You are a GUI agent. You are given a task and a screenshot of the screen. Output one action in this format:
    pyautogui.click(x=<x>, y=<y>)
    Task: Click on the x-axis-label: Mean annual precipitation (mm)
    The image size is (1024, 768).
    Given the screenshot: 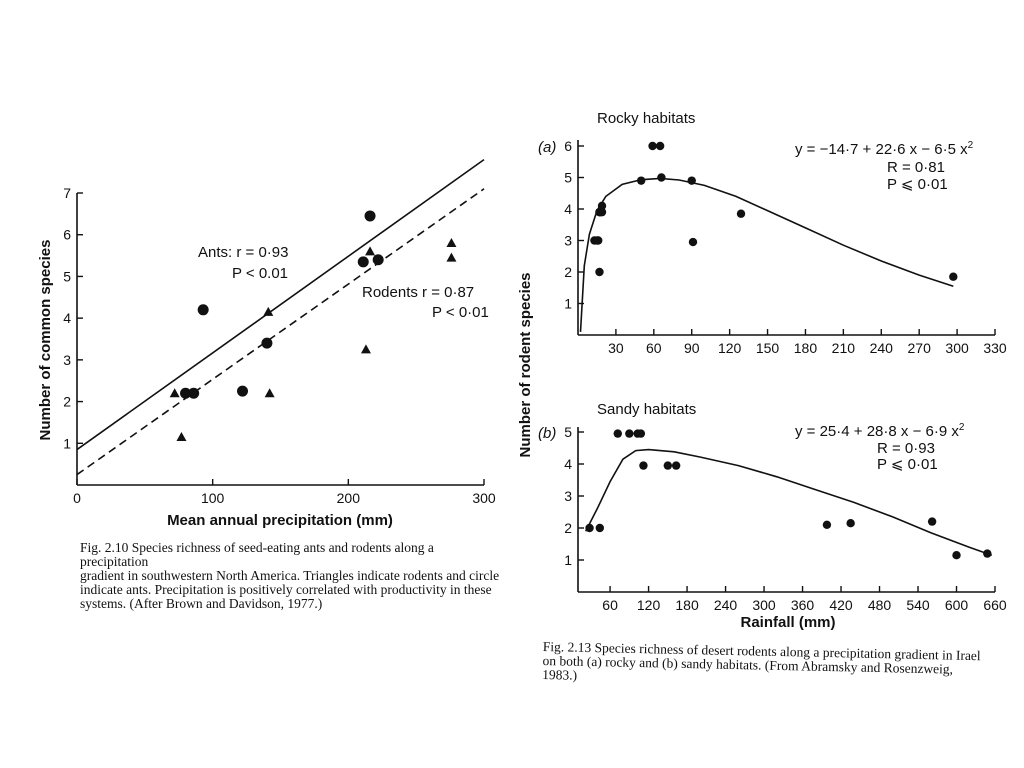 What is the action you would take?
    pyautogui.click(x=280, y=520)
    